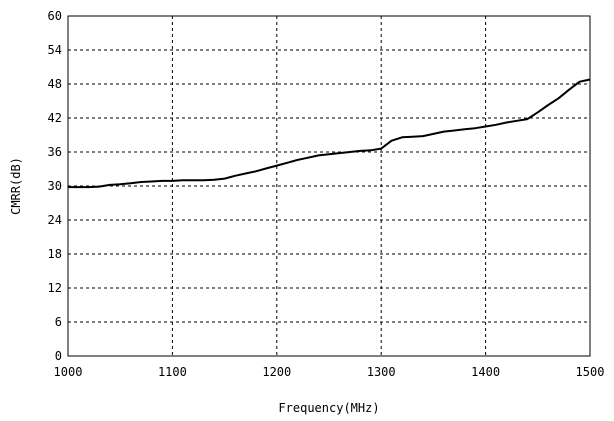  What do you see at coordinates (485, 372) in the screenshot?
I see `x-tick-label: 1400` at bounding box center [485, 372].